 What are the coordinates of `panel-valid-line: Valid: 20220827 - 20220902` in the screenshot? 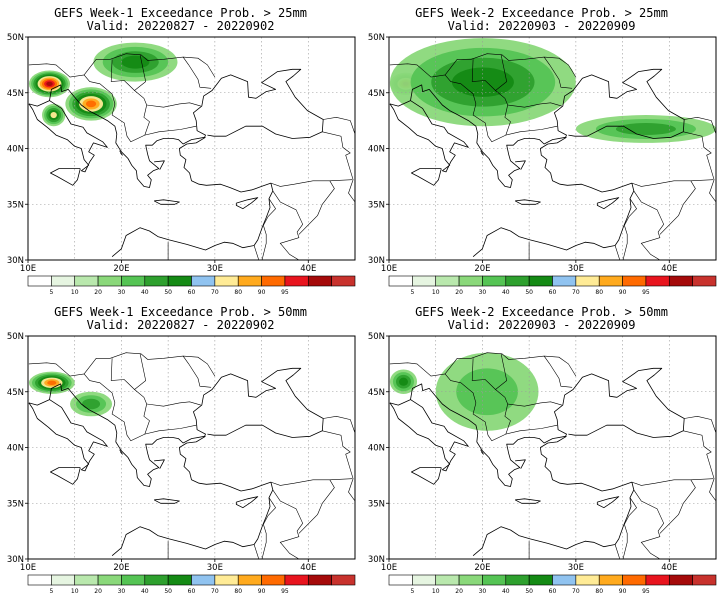 It's located at (180, 26).